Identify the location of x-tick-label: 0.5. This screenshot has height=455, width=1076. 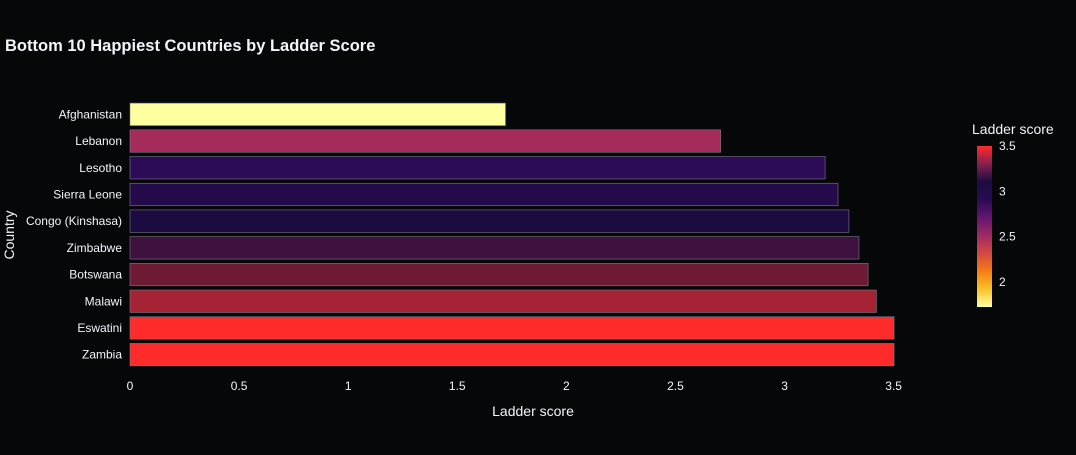
(239, 386).